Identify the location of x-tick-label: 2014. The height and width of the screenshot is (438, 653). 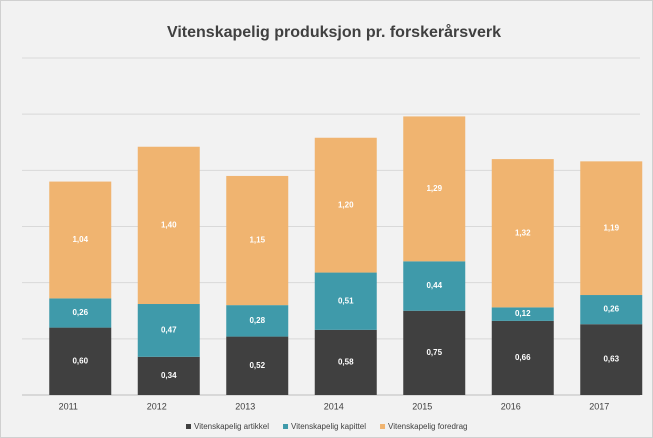
(334, 406).